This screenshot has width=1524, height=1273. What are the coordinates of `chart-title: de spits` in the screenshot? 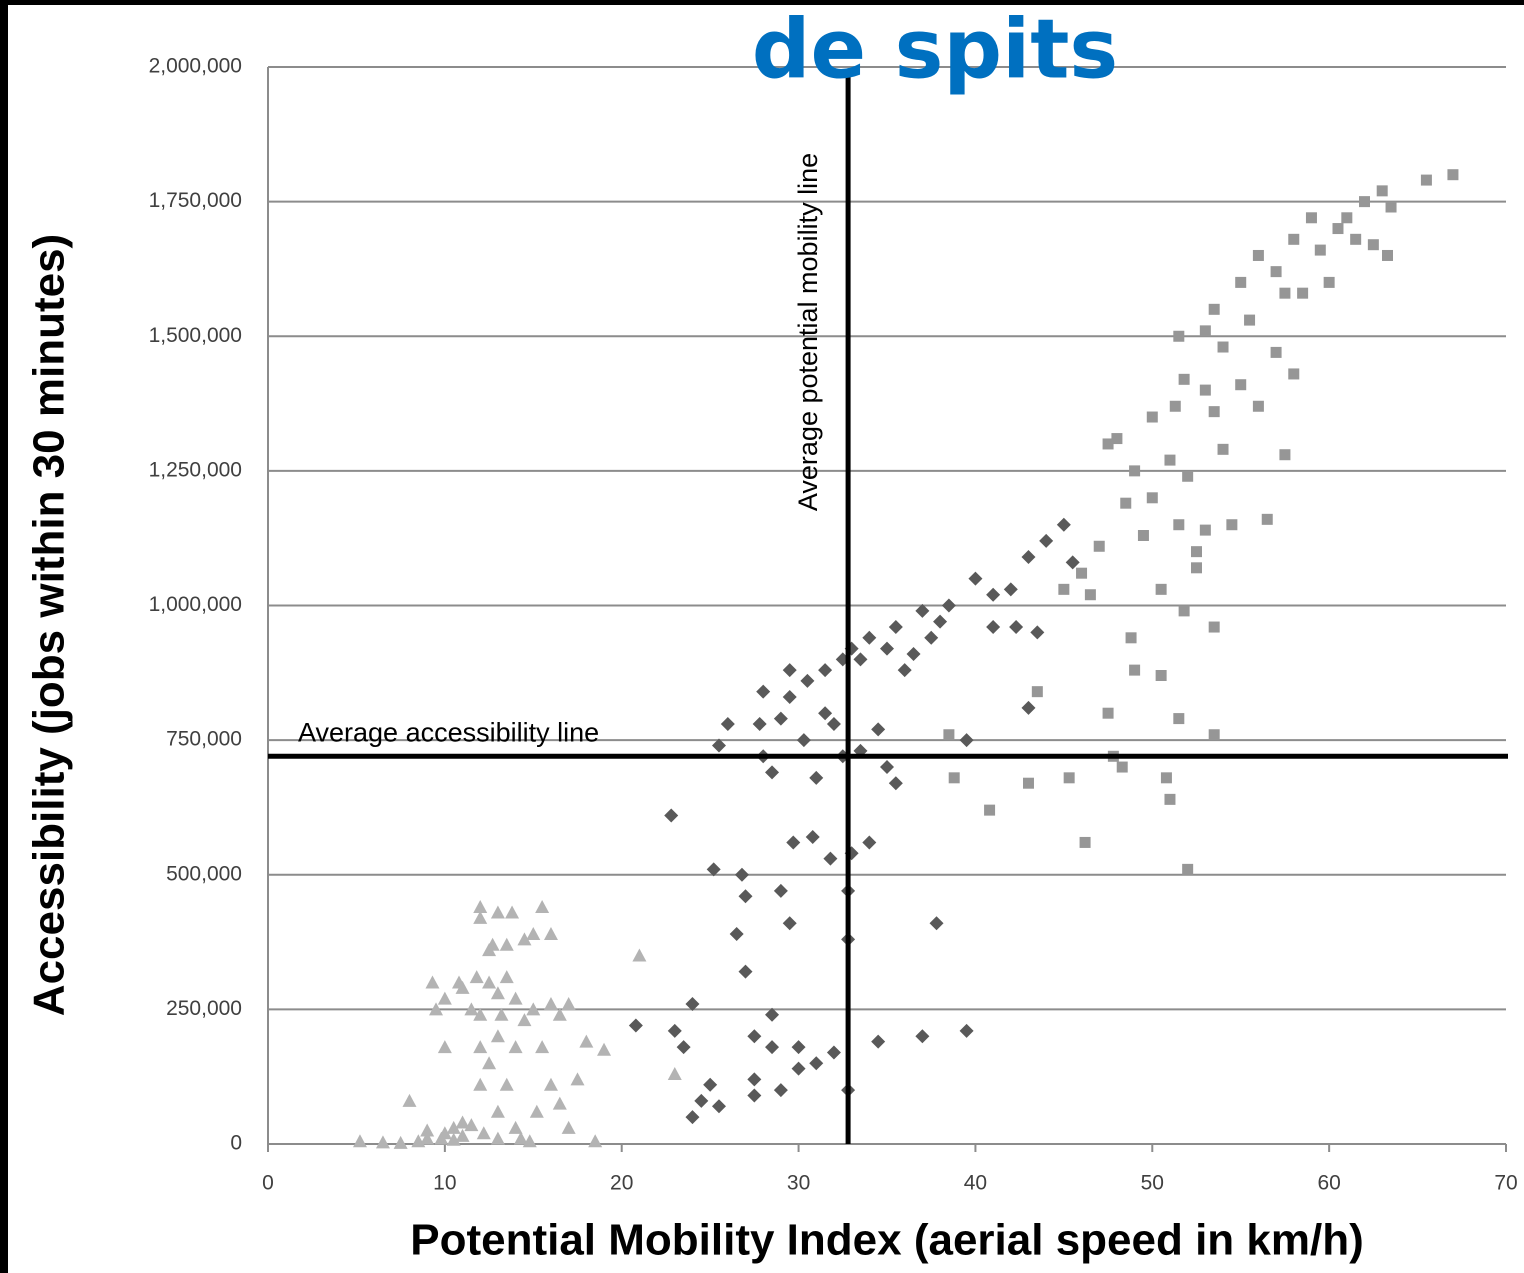 It's located at (935, 49).